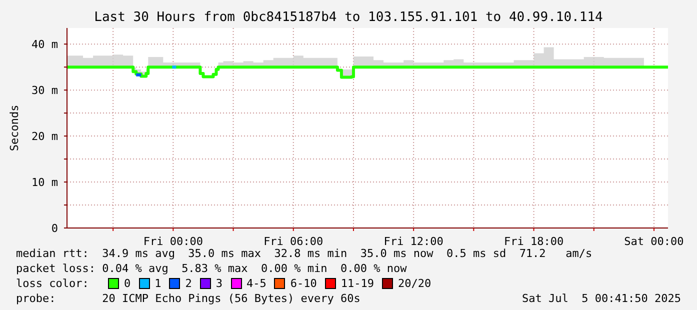 The image size is (697, 310). What do you see at coordinates (45, 137) in the screenshot?
I see `y-tick-label: 20 m` at bounding box center [45, 137].